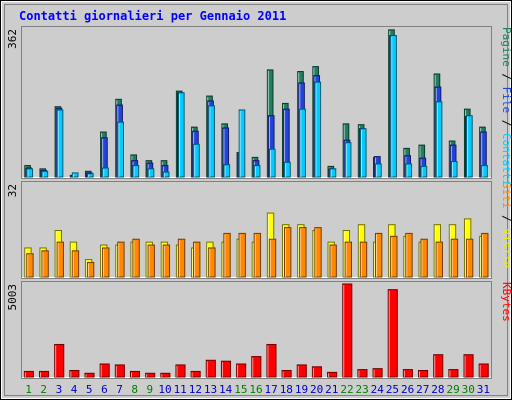  What do you see at coordinates (346, 389) in the screenshot?
I see `x-tick-label: 22` at bounding box center [346, 389].